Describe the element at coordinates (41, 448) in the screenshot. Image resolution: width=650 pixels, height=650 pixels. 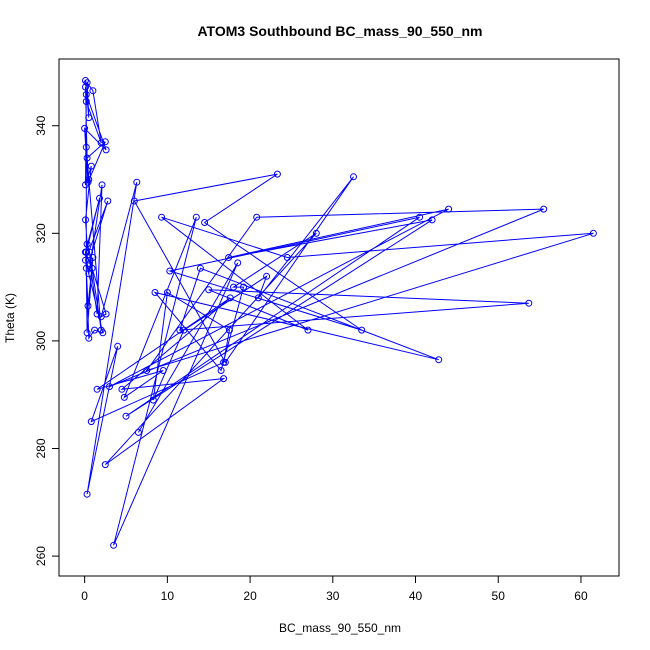
I see `y-tick-label: 280` at that location.